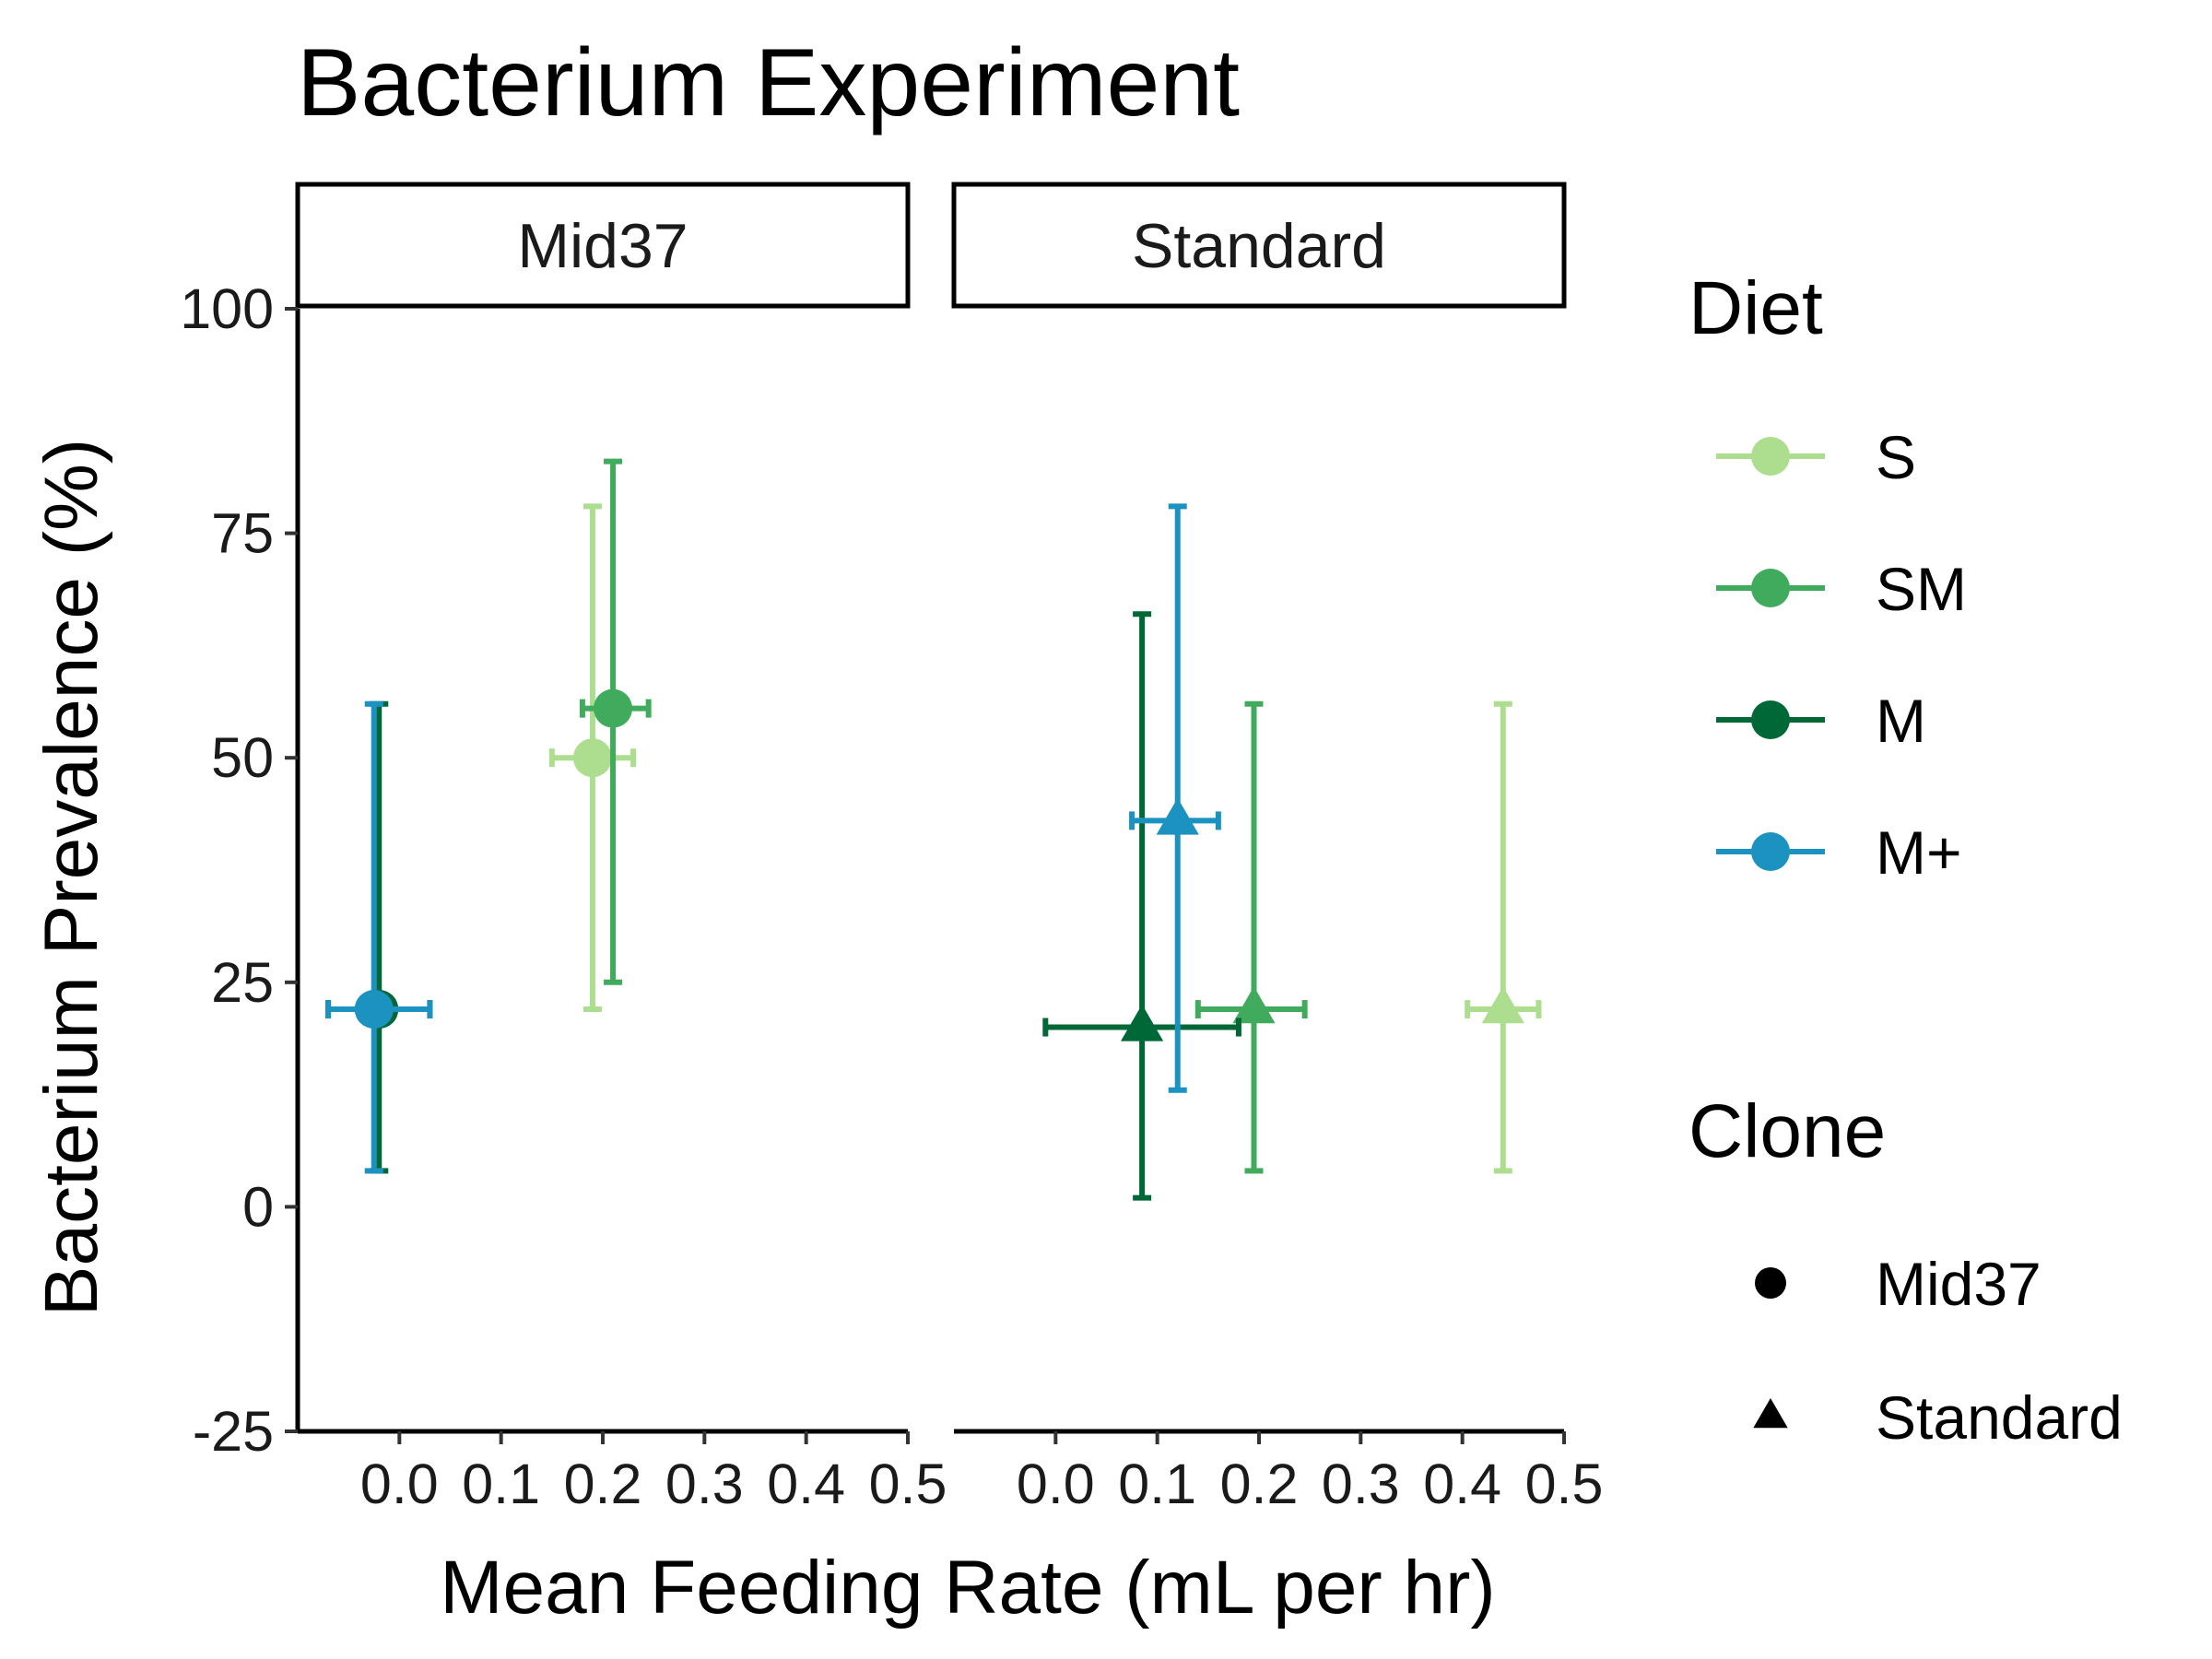 The height and width of the screenshot is (1659, 2212). Describe the element at coordinates (233, 1431) in the screenshot. I see `y-tick-label: -25` at that location.